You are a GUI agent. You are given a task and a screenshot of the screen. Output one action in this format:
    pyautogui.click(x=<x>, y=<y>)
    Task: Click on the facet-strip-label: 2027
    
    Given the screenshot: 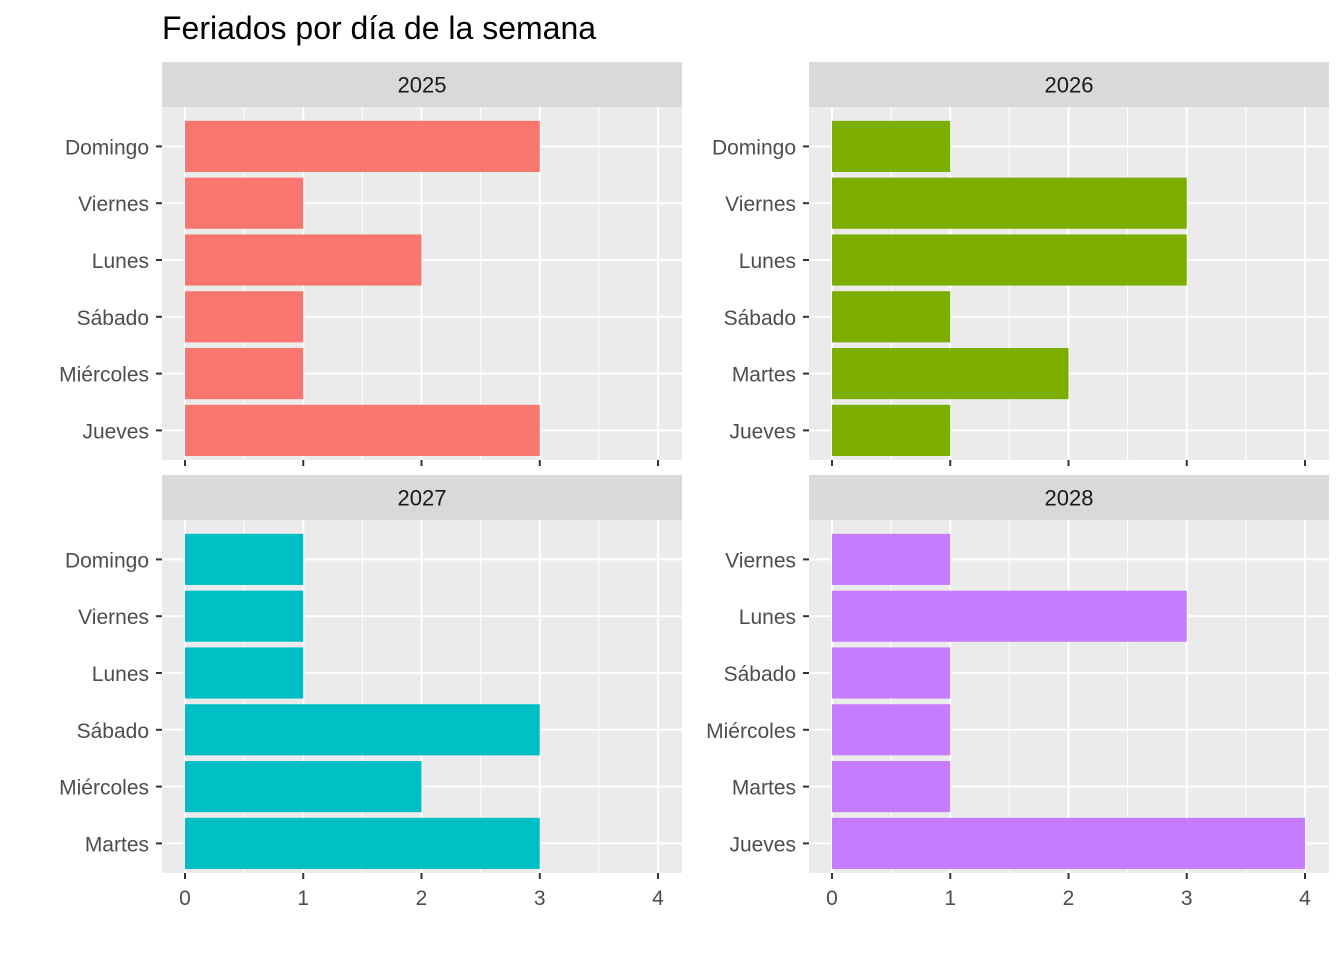 What is the action you would take?
    pyautogui.click(x=422, y=498)
    